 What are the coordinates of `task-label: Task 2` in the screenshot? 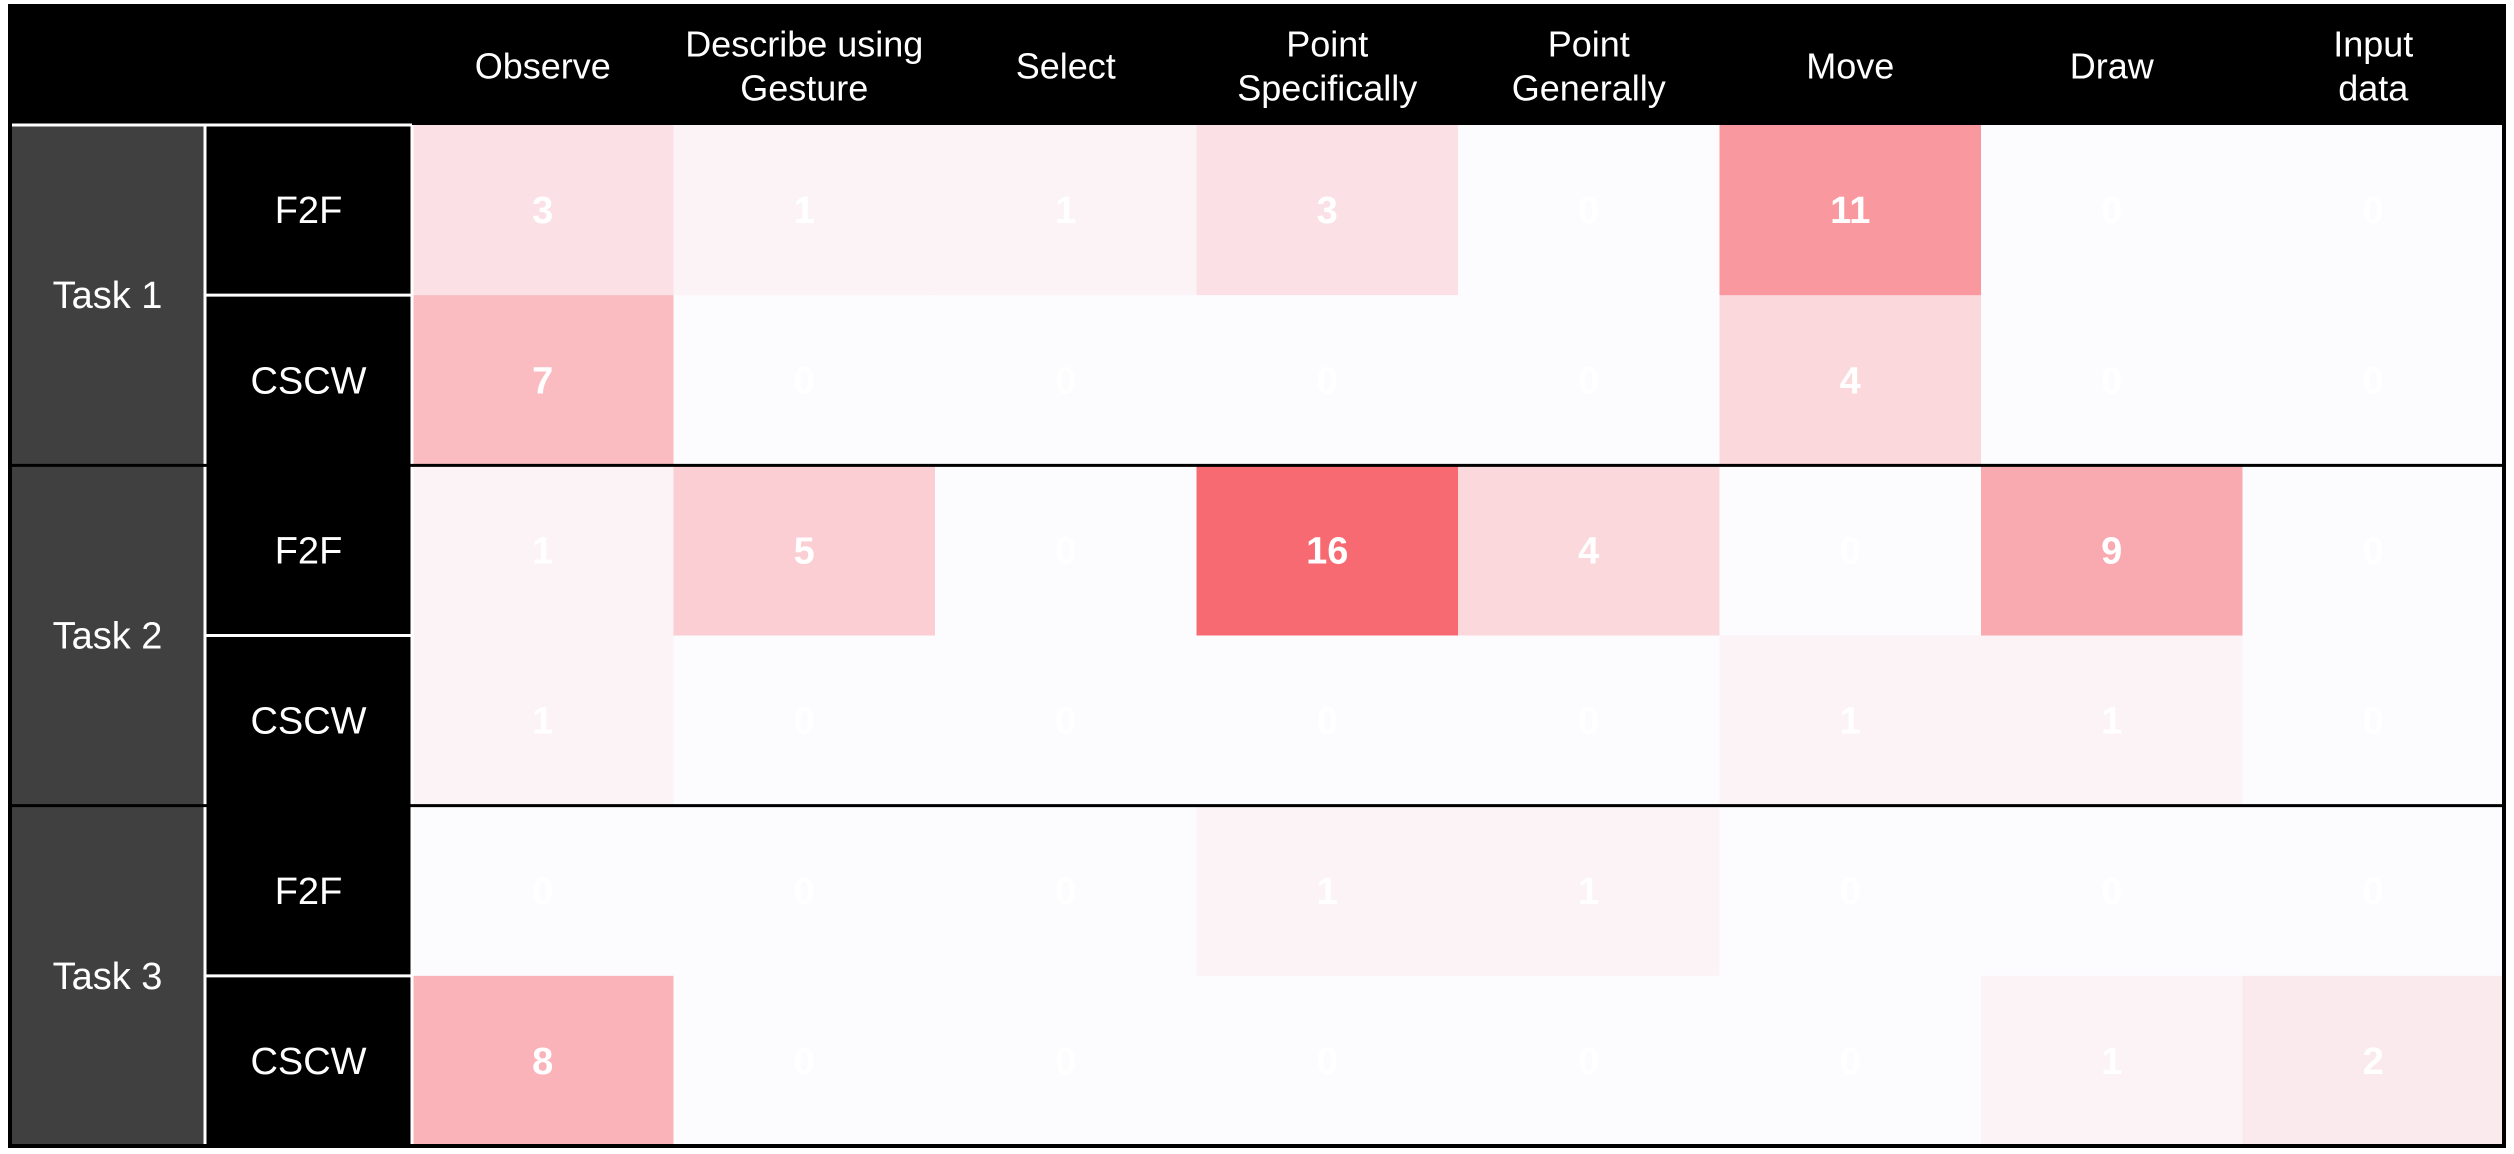 It's located at (108, 637).